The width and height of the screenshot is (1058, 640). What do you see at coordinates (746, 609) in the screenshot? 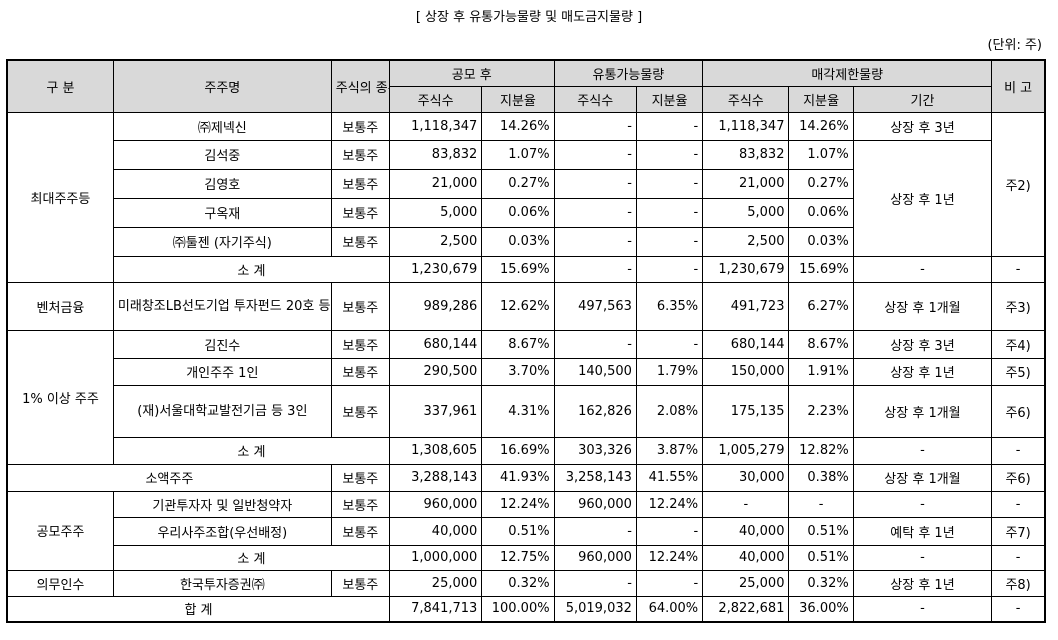
I see `shares-value: 2,822,681` at bounding box center [746, 609].